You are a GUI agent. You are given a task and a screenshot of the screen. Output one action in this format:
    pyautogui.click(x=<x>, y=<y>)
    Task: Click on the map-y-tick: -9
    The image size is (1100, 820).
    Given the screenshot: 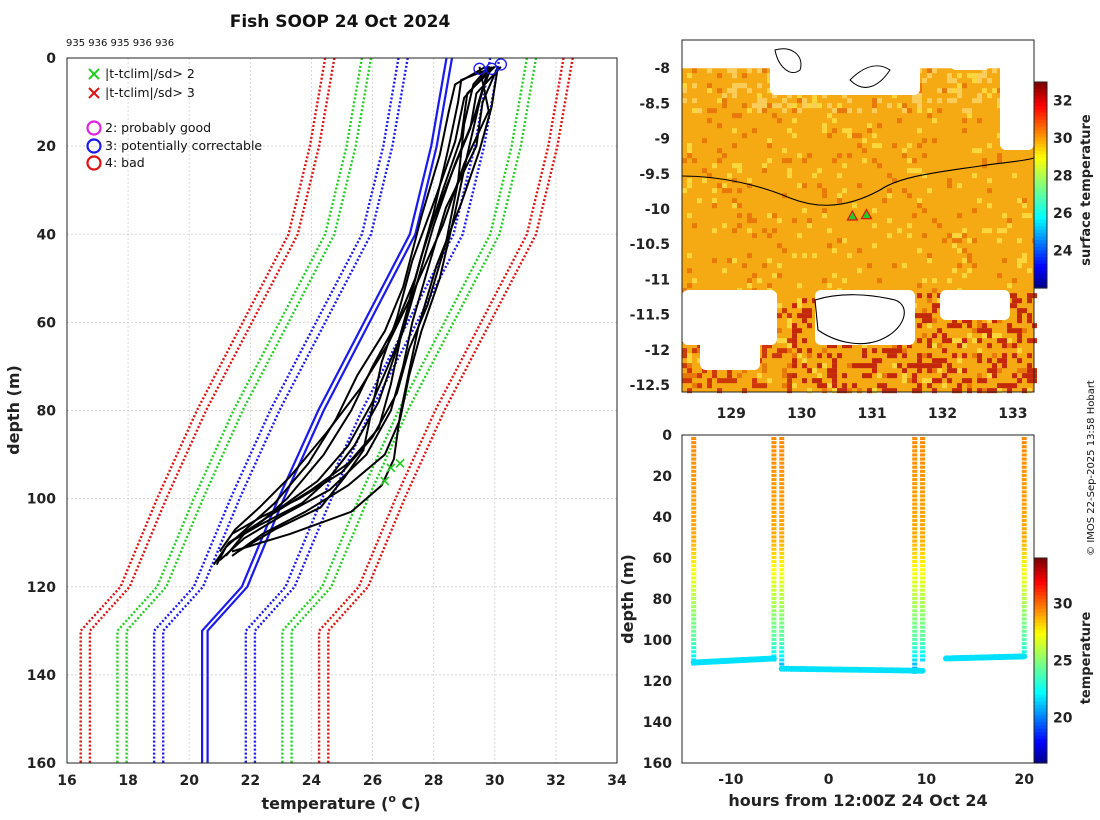 What is the action you would take?
    pyautogui.click(x=662, y=140)
    